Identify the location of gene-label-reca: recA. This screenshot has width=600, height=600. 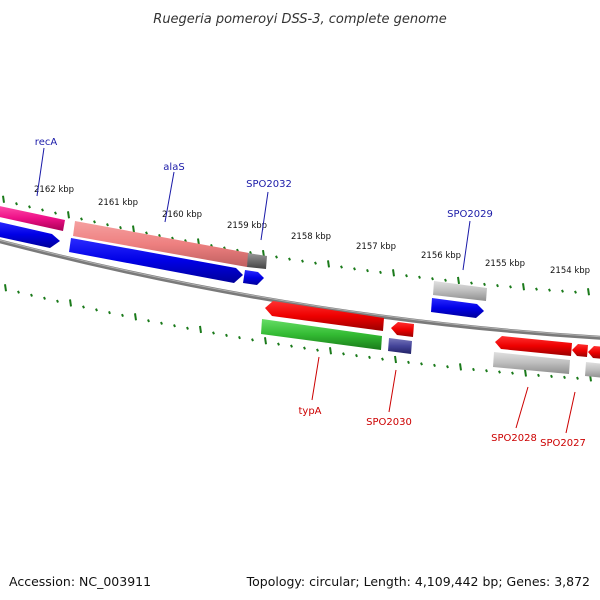
(46, 142).